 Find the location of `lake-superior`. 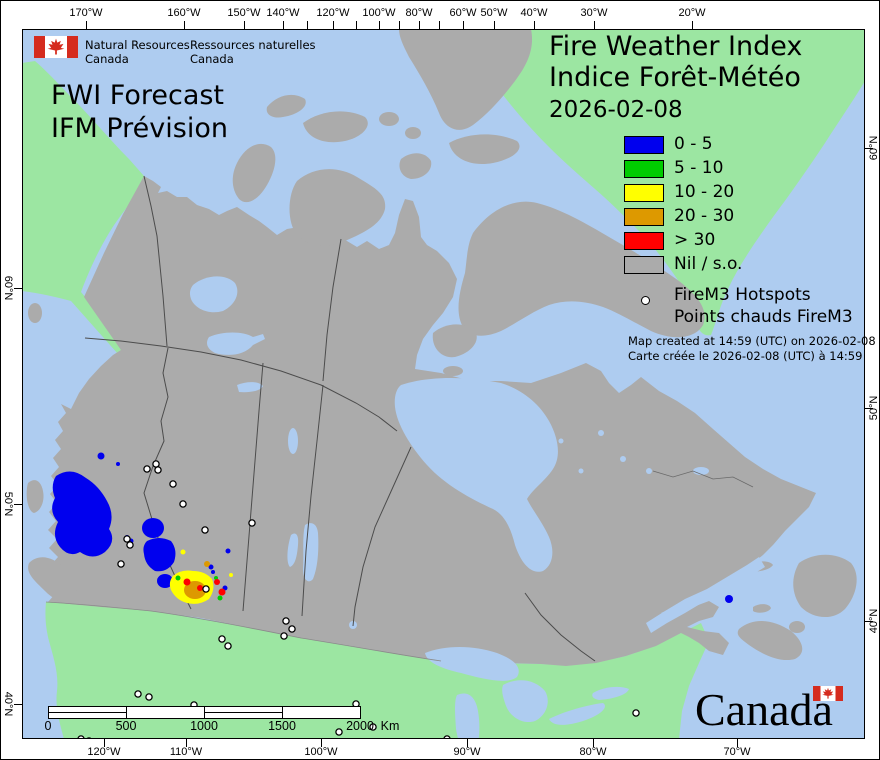

lake-superior is located at coordinates (472, 664).